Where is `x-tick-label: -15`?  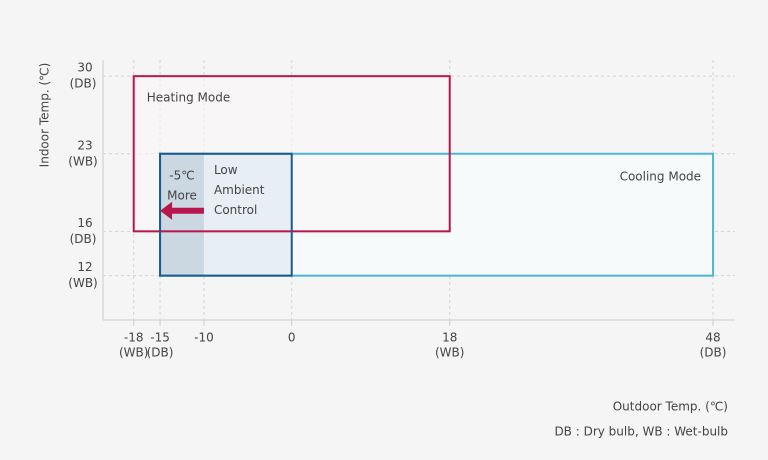
x-tick-label: -15 is located at coordinates (160, 338).